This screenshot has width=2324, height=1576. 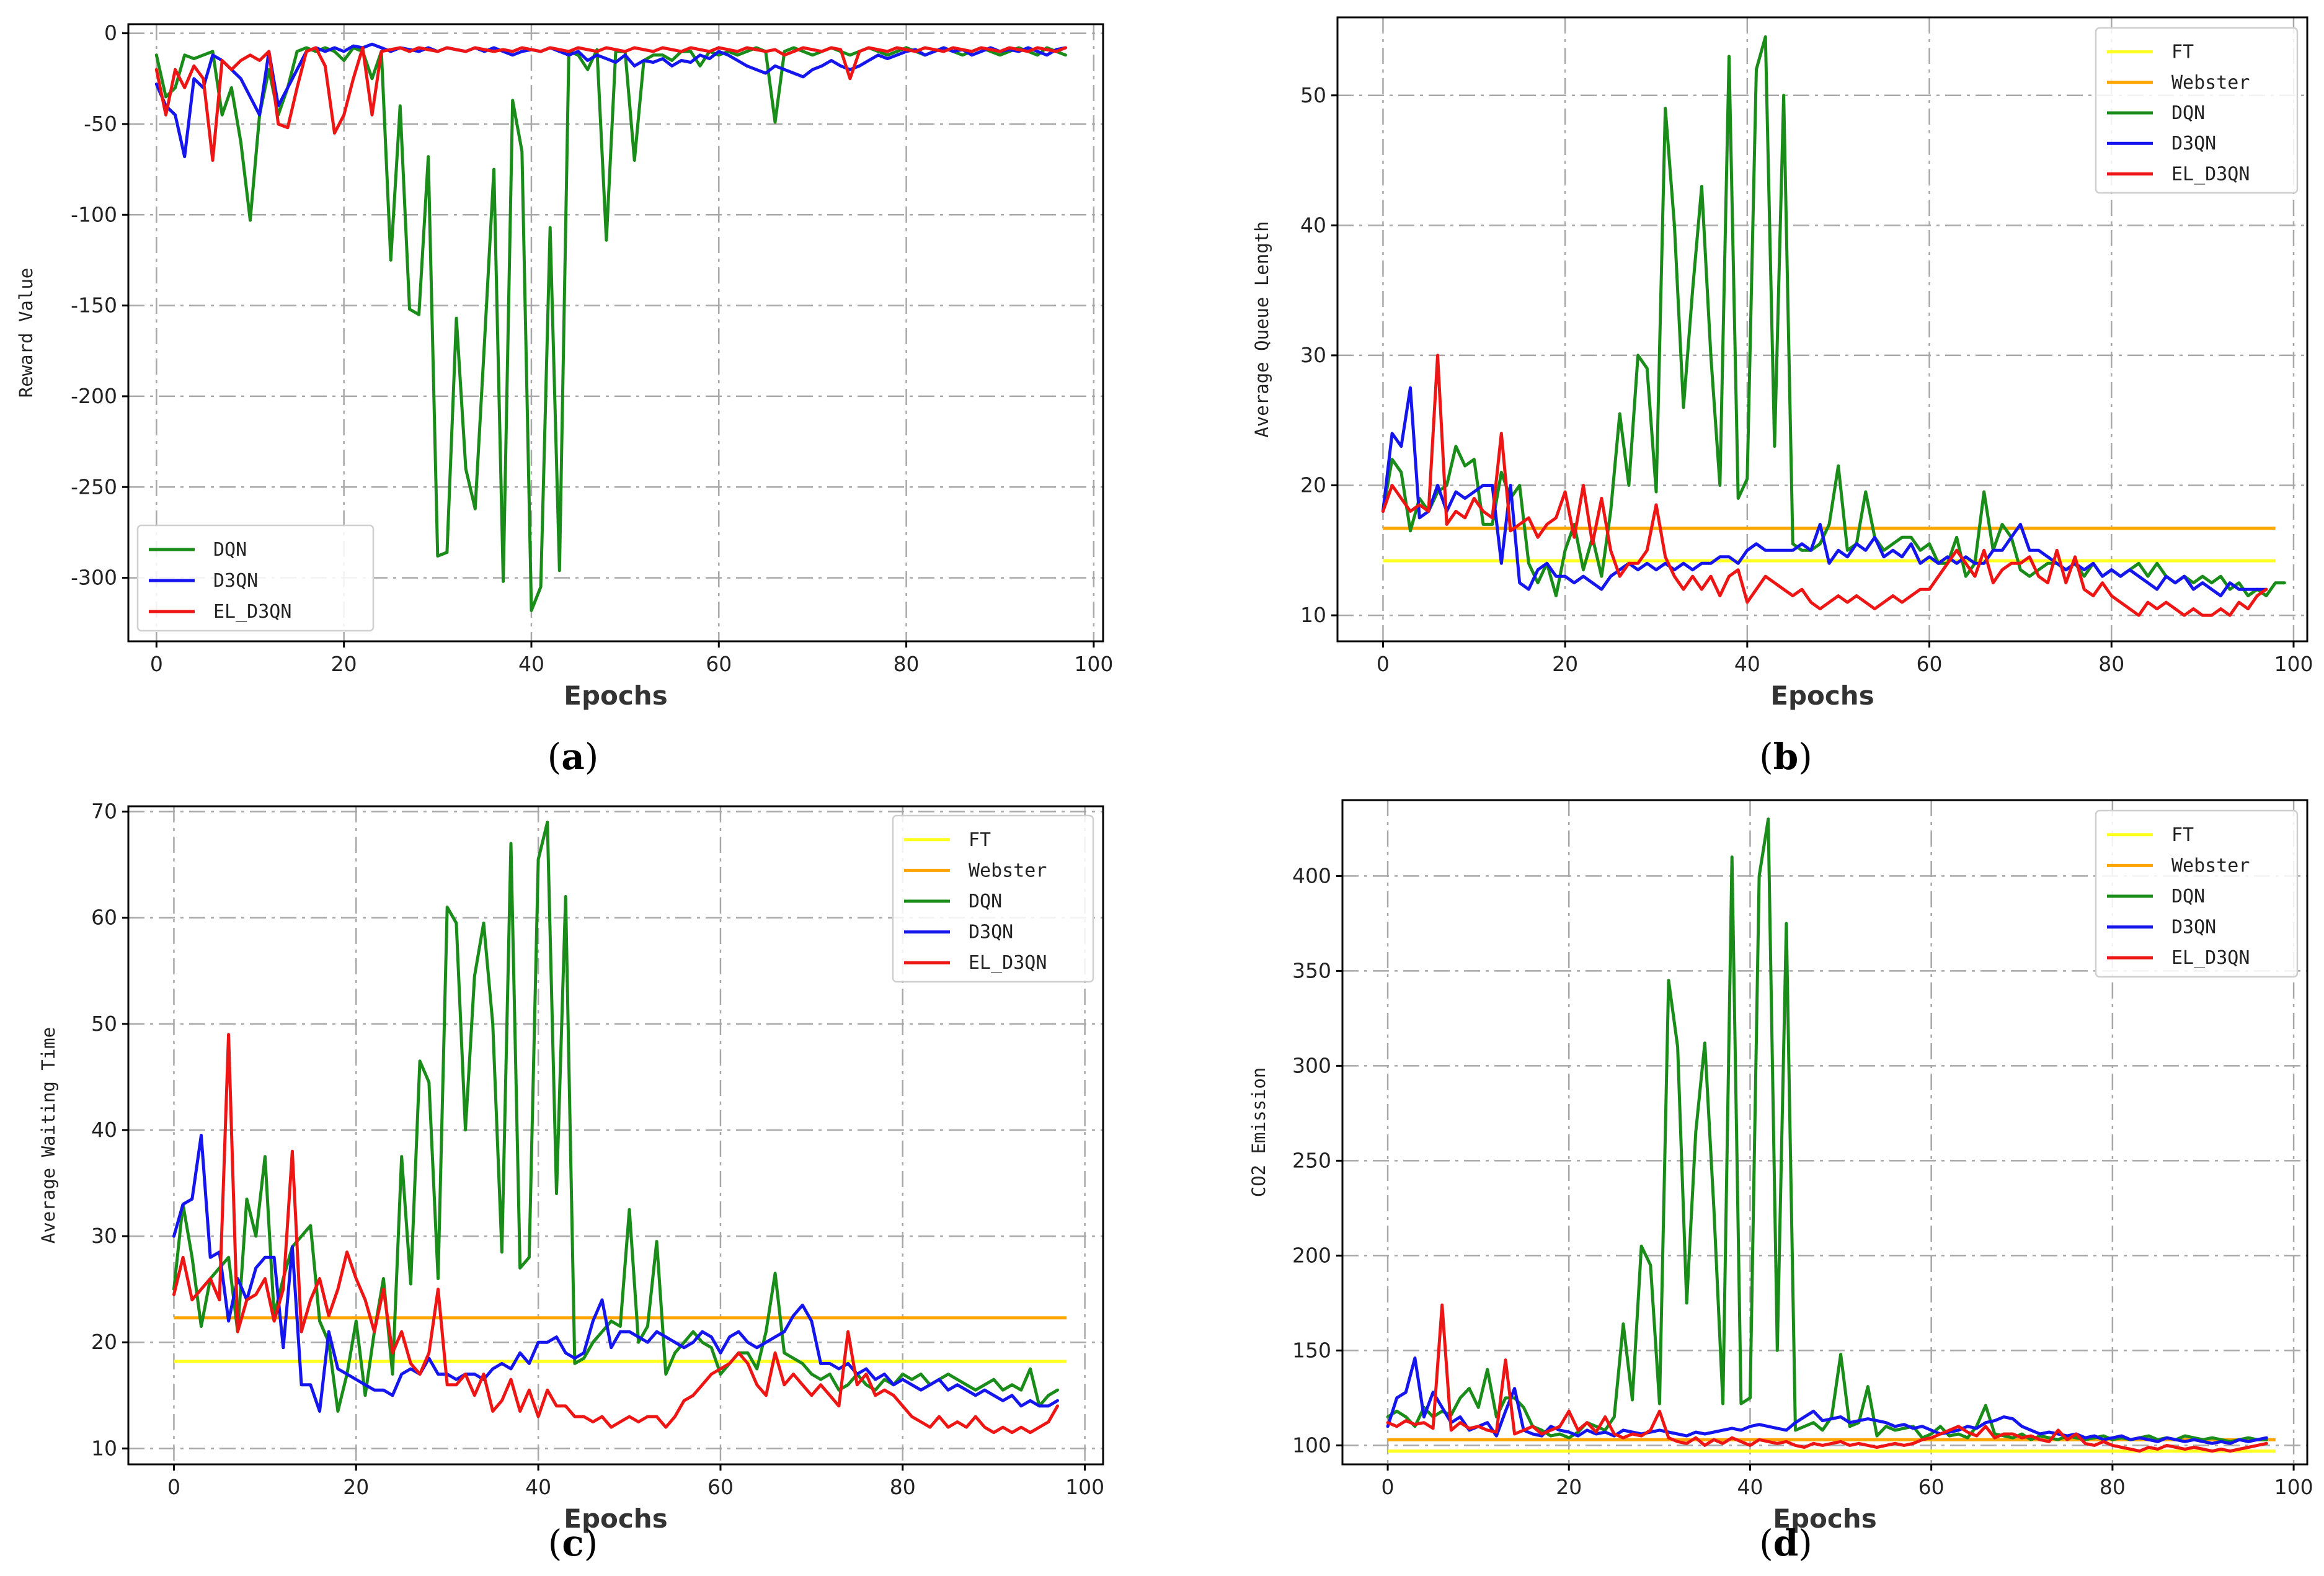 I want to click on y-axis-label: CO2 Emission, so click(x=1259, y=1132).